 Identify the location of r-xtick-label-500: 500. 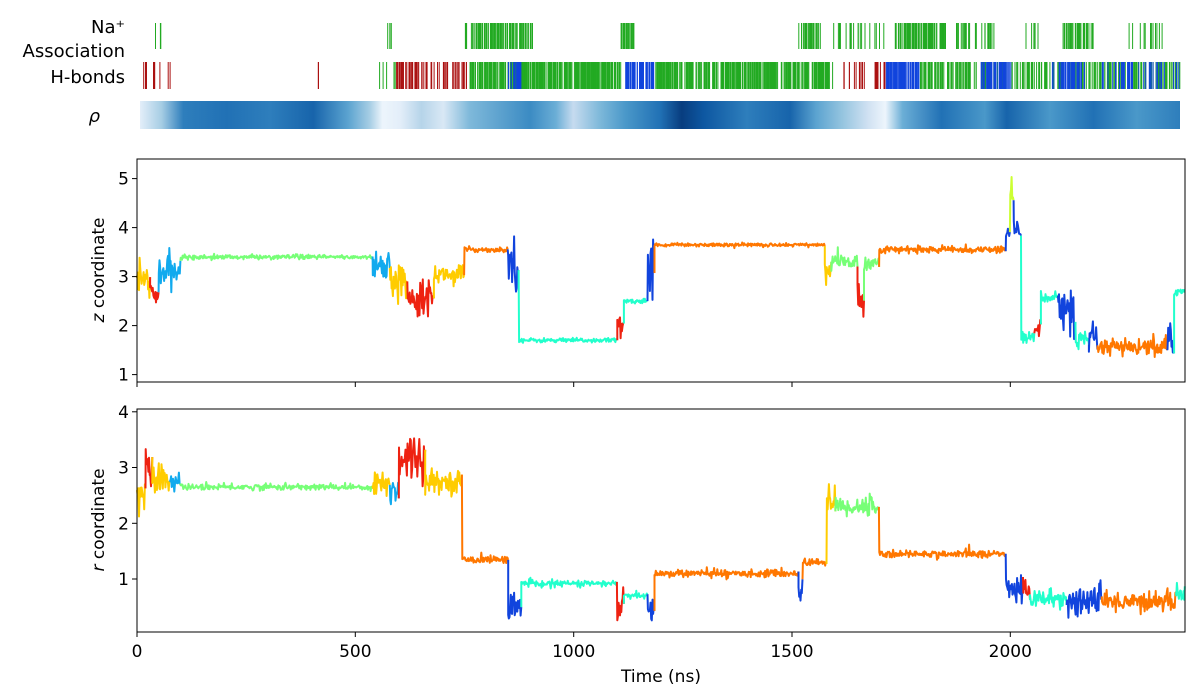
(355, 652).